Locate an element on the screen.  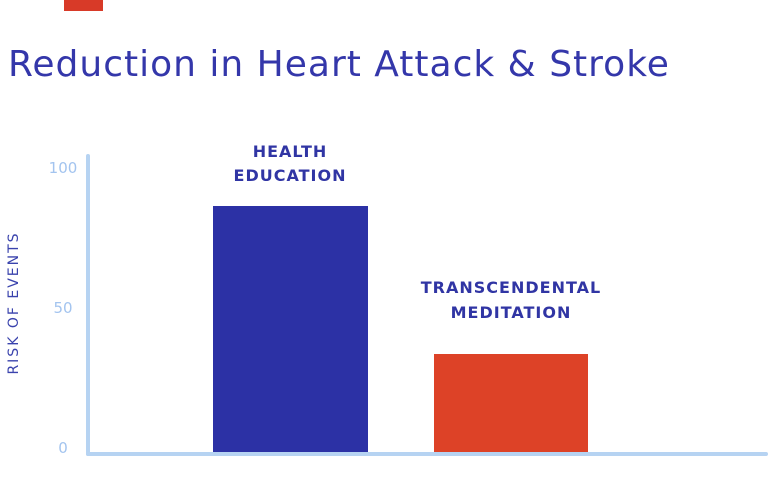
bar-label-health-education: HEALTH EDUCATION is located at coordinates (290, 164).